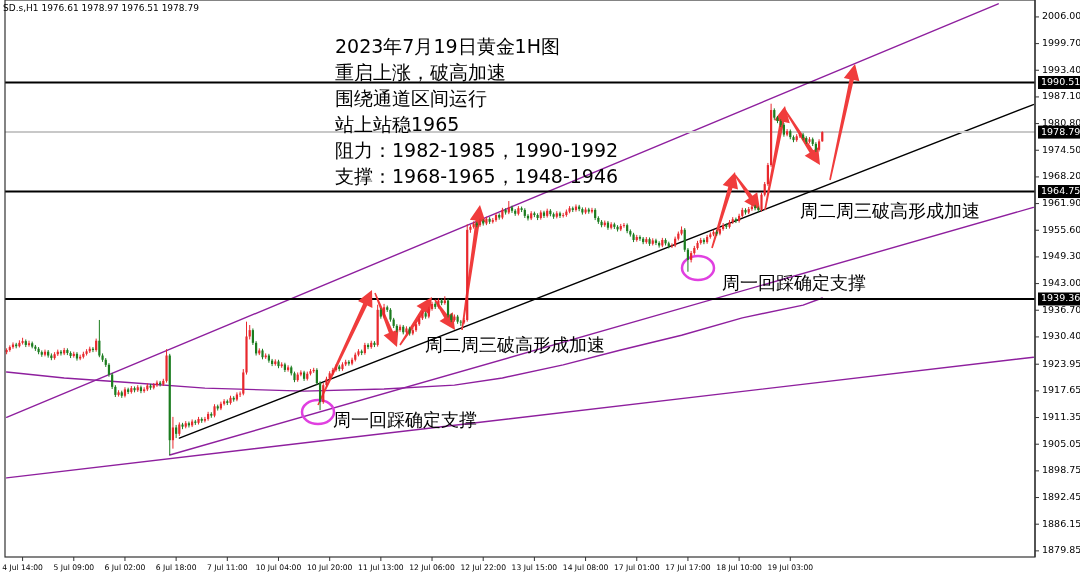 Image resolution: width=1080 pixels, height=575 pixels. I want to click on y-tick-label: 1943.00, so click(1061, 283).